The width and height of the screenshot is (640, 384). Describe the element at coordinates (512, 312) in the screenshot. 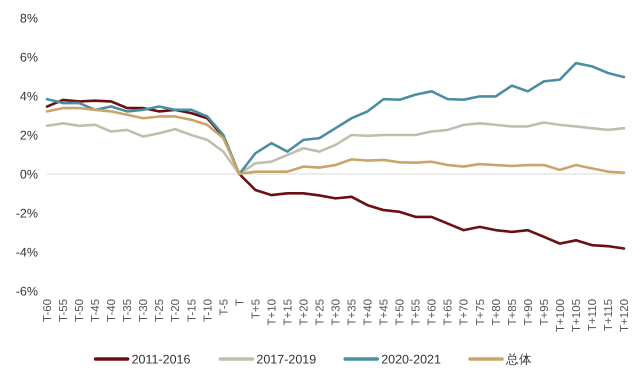

I see `x-tick-label: T+85` at that location.